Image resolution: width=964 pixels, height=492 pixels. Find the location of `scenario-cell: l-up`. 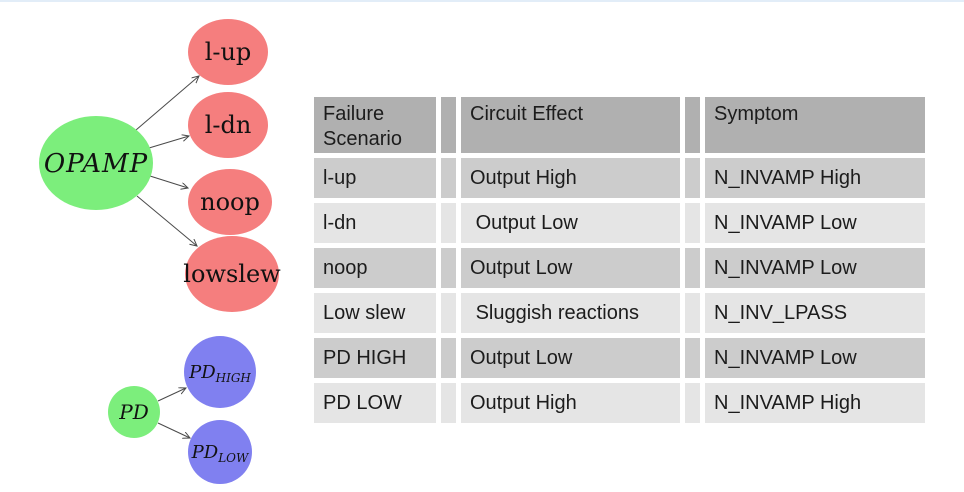

scenario-cell: l-up is located at coordinates (375, 178).